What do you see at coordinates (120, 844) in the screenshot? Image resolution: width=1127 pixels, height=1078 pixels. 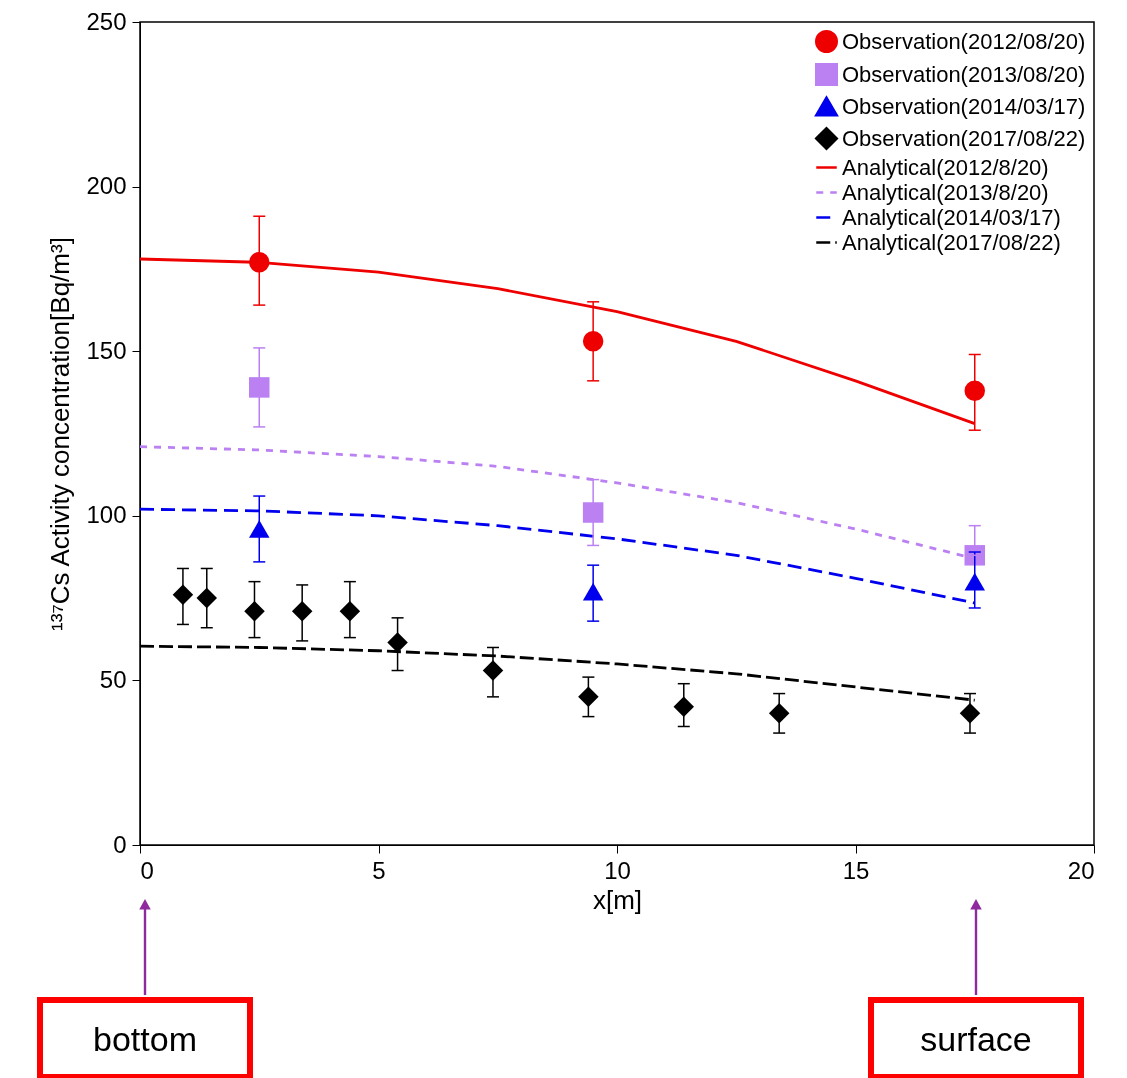 I see `y-tick-label: 0` at bounding box center [120, 844].